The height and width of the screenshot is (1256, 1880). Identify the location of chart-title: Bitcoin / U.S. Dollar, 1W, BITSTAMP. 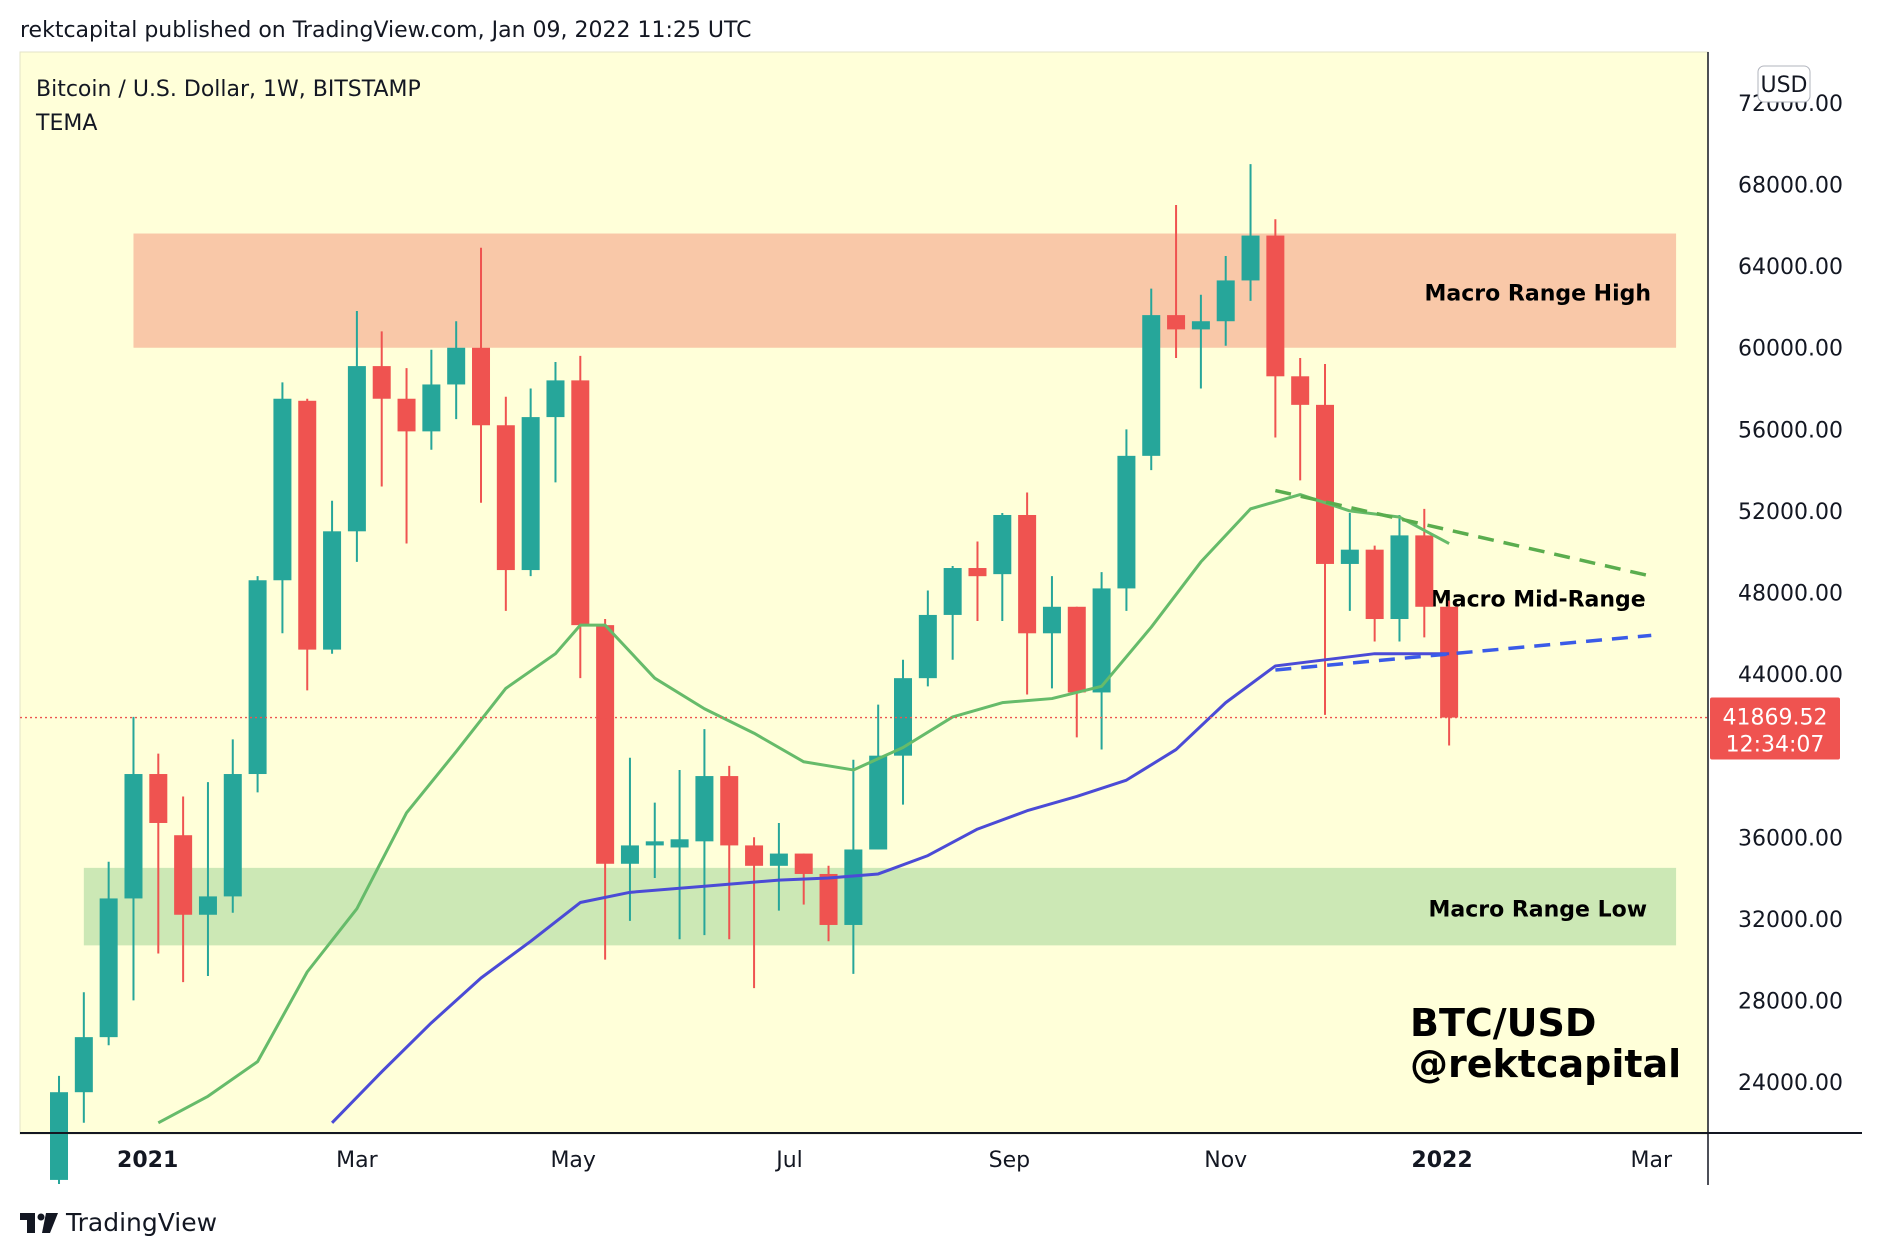
(228, 89).